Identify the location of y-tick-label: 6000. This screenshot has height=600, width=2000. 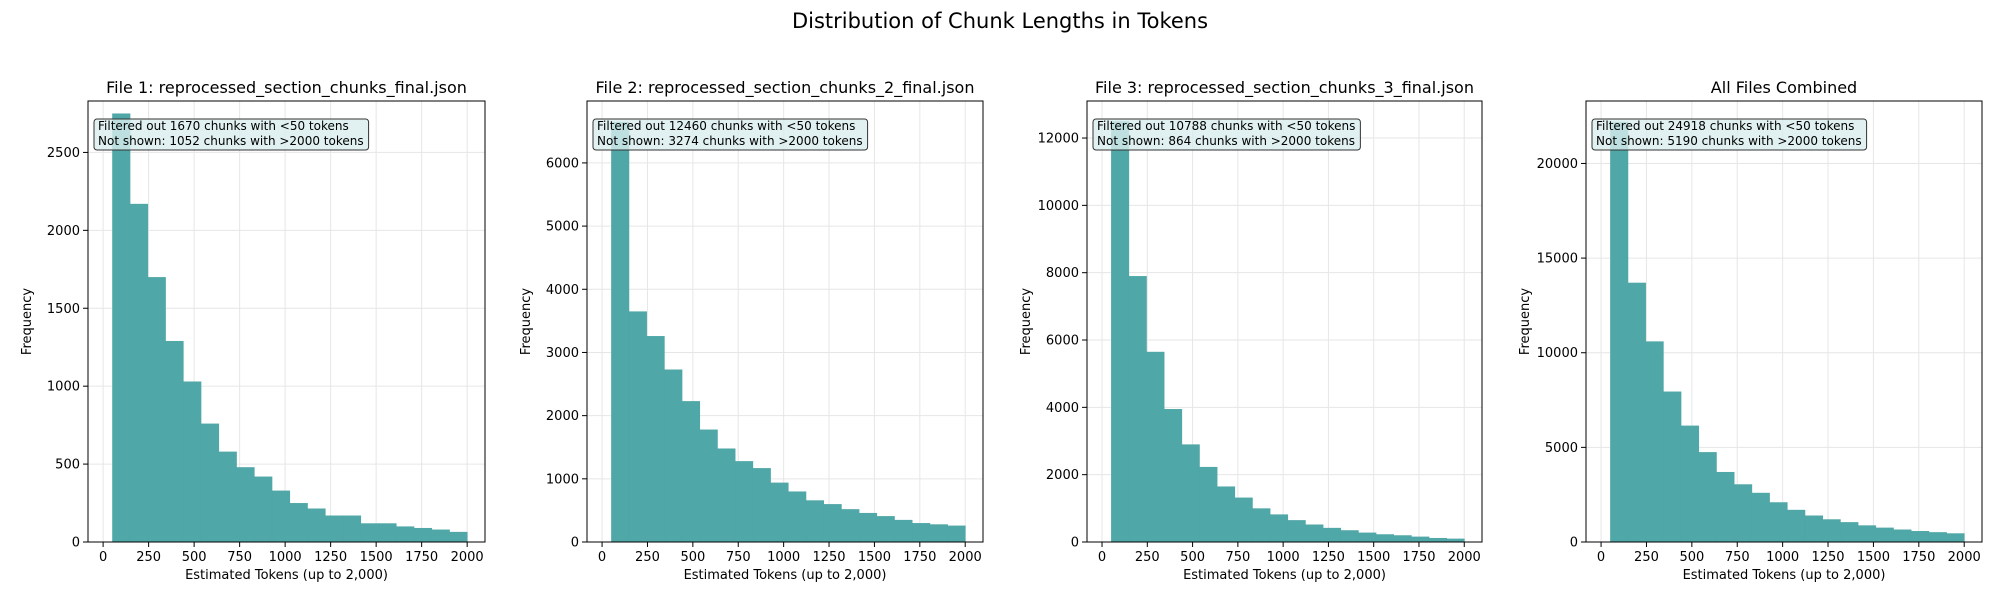
(1062, 341).